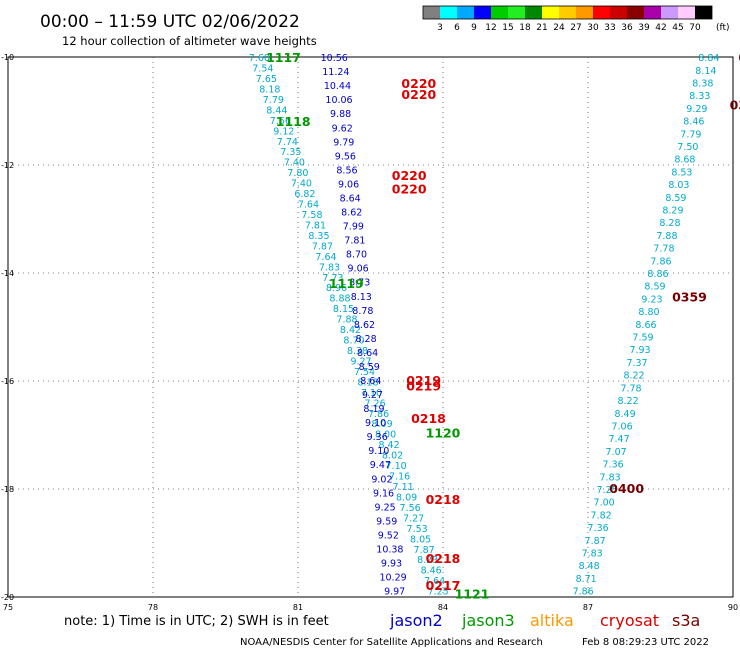 The width and height of the screenshot is (740, 650). What do you see at coordinates (616, 452) in the screenshot?
I see `wave-height-value: 7.07` at bounding box center [616, 452].